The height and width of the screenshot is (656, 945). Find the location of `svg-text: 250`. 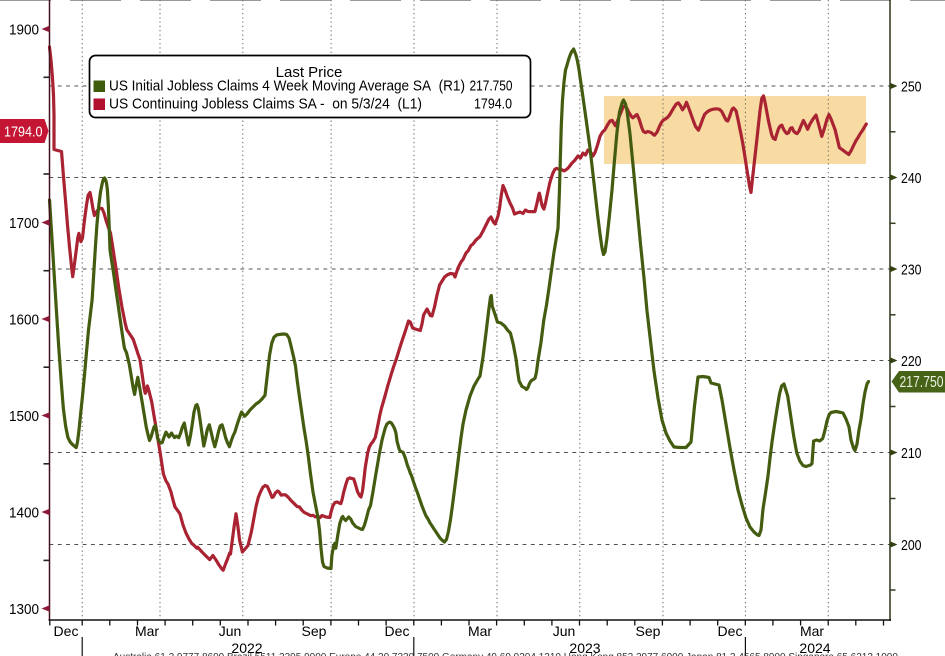

svg-text: 250 is located at coordinates (911, 87).